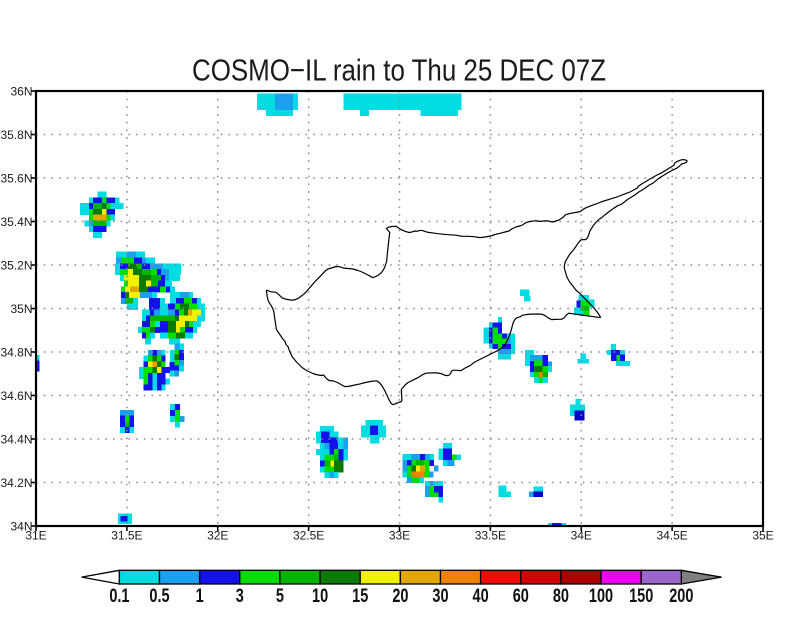 The height and width of the screenshot is (618, 800). Describe the element at coordinates (16, 352) in the screenshot. I see `svg-text: 34.8N` at that location.